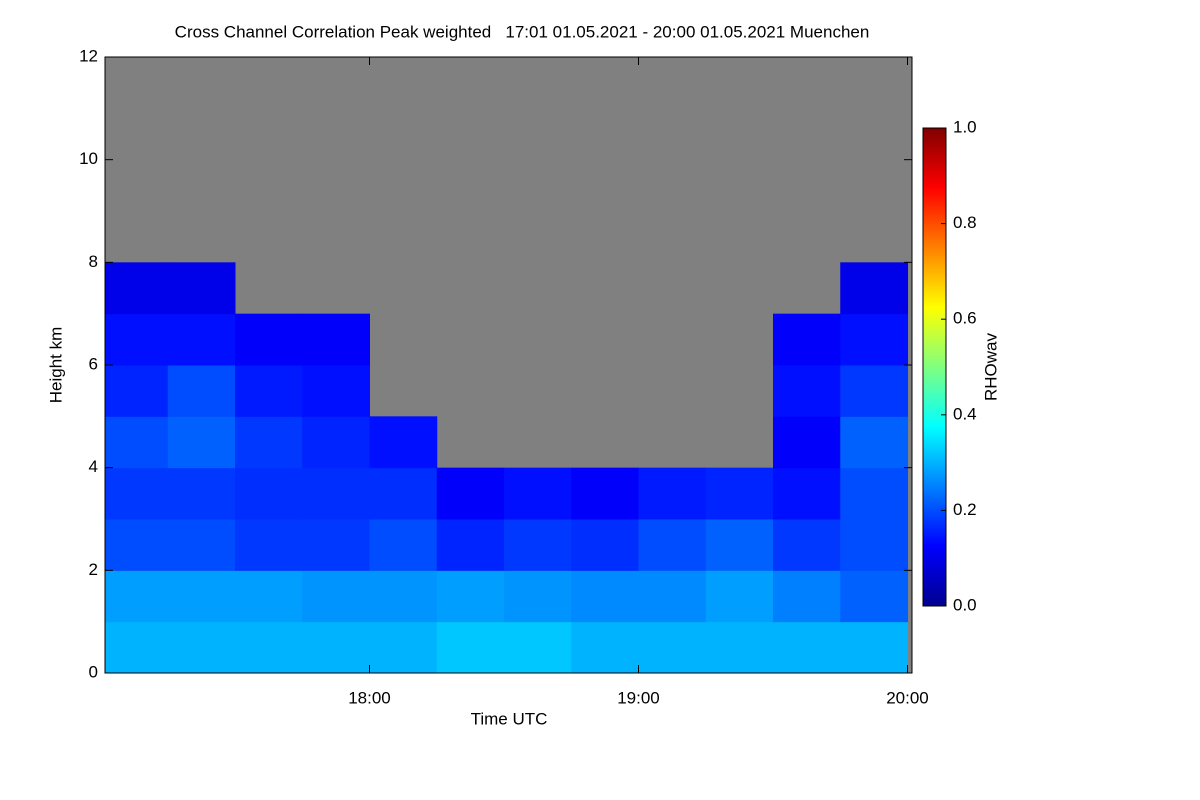 The width and height of the screenshot is (1200, 800). Describe the element at coordinates (965, 509) in the screenshot. I see `colorbar-tick-label: 0.2` at that location.